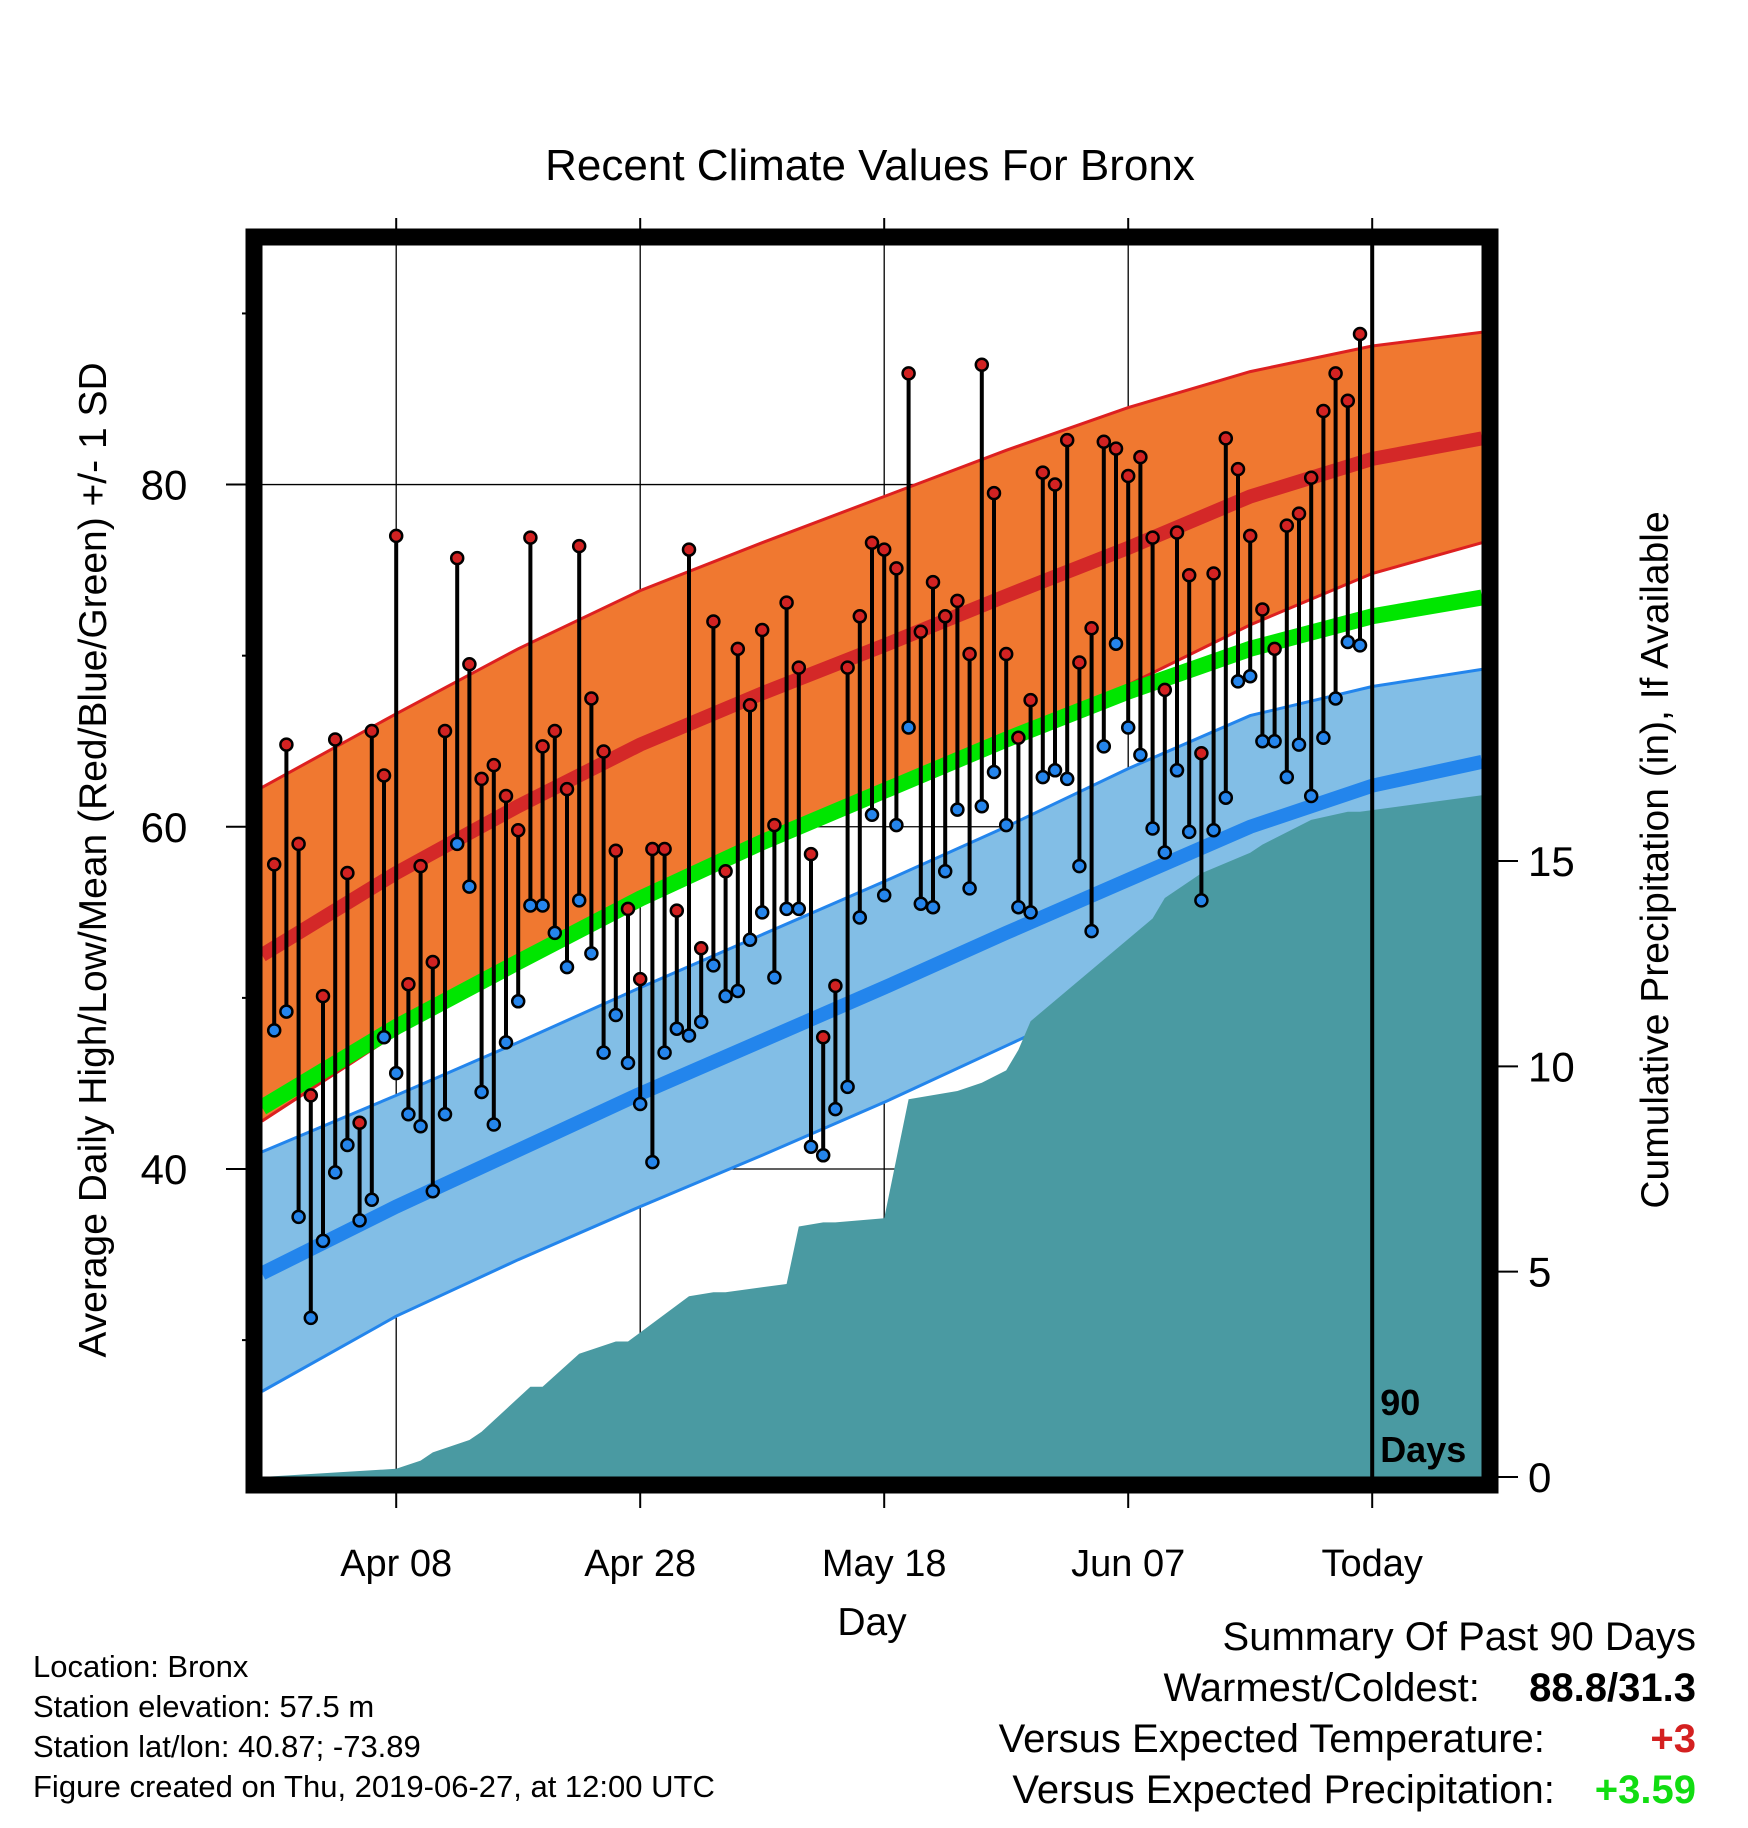 This screenshot has height=1828, width=1748. I want to click on y2-tick-label: 5, so click(1539, 1272).